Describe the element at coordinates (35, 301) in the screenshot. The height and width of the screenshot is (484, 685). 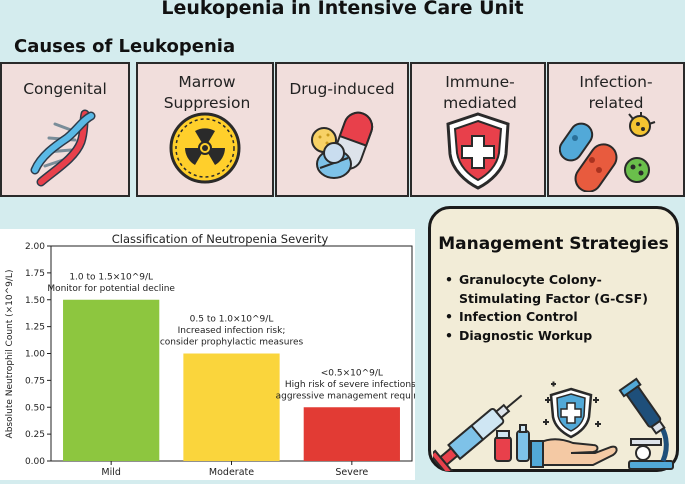
I see `y-tick-label: 1.50` at that location.